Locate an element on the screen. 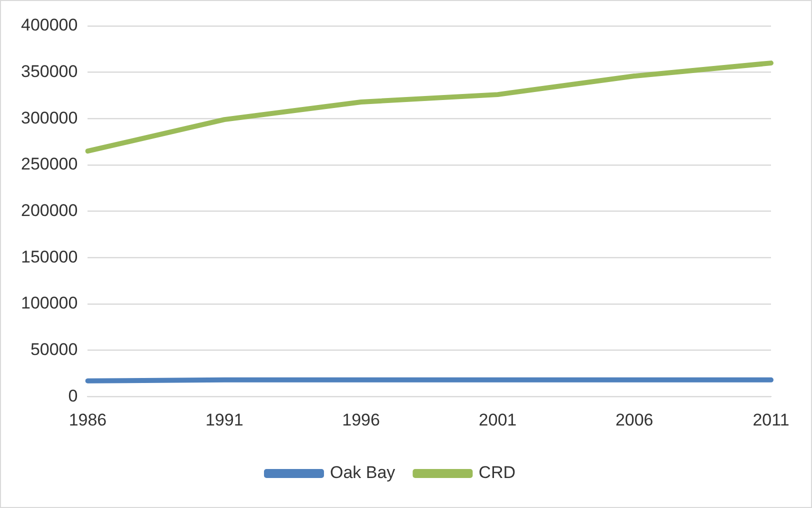 The height and width of the screenshot is (508, 812). x-tick-label: 1991 is located at coordinates (224, 420).